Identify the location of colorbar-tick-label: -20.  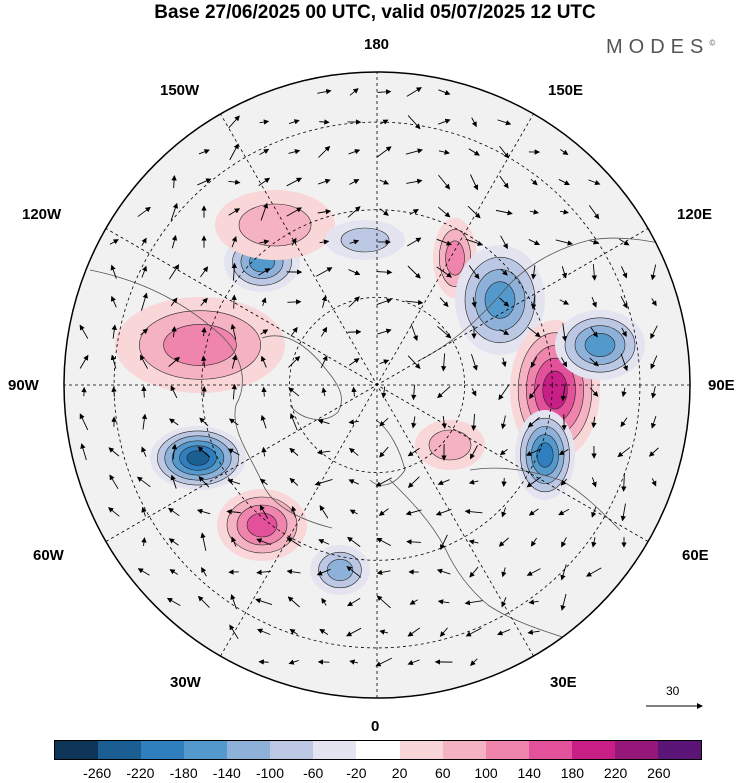
(356, 773).